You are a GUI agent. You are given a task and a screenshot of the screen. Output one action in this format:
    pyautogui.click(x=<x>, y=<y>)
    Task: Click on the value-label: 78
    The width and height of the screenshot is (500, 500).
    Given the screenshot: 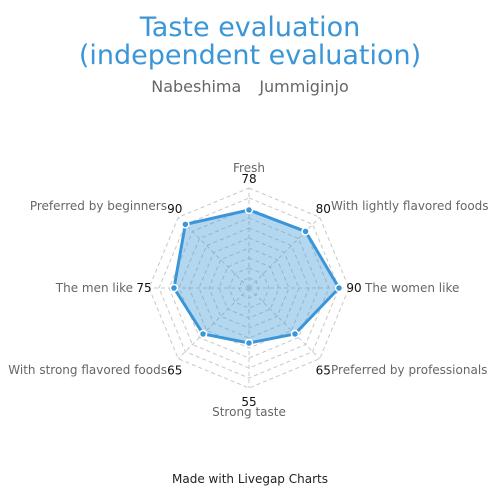 What is the action you would take?
    pyautogui.click(x=248, y=179)
    